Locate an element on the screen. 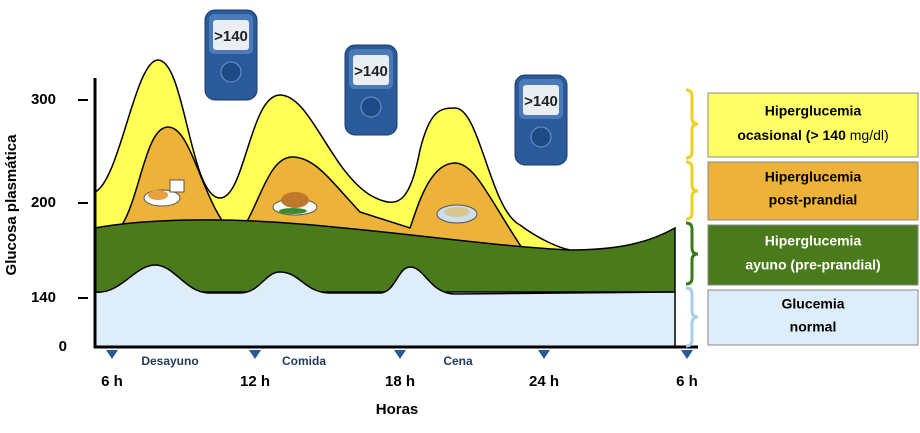 Image resolution: width=920 pixels, height=433 pixels. legend-brackets is located at coordinates (692, 218).